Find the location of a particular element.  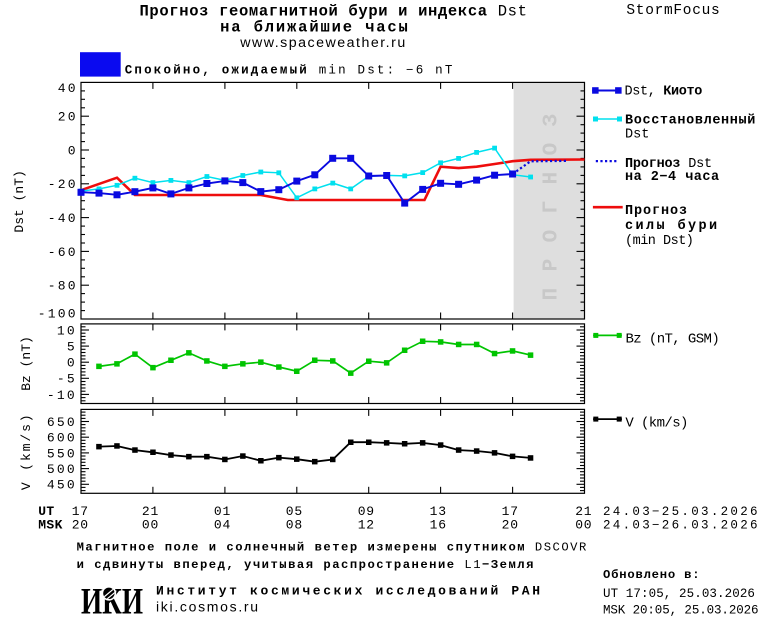

svg-text: Bz (nT, GSM) is located at coordinates (673, 339).